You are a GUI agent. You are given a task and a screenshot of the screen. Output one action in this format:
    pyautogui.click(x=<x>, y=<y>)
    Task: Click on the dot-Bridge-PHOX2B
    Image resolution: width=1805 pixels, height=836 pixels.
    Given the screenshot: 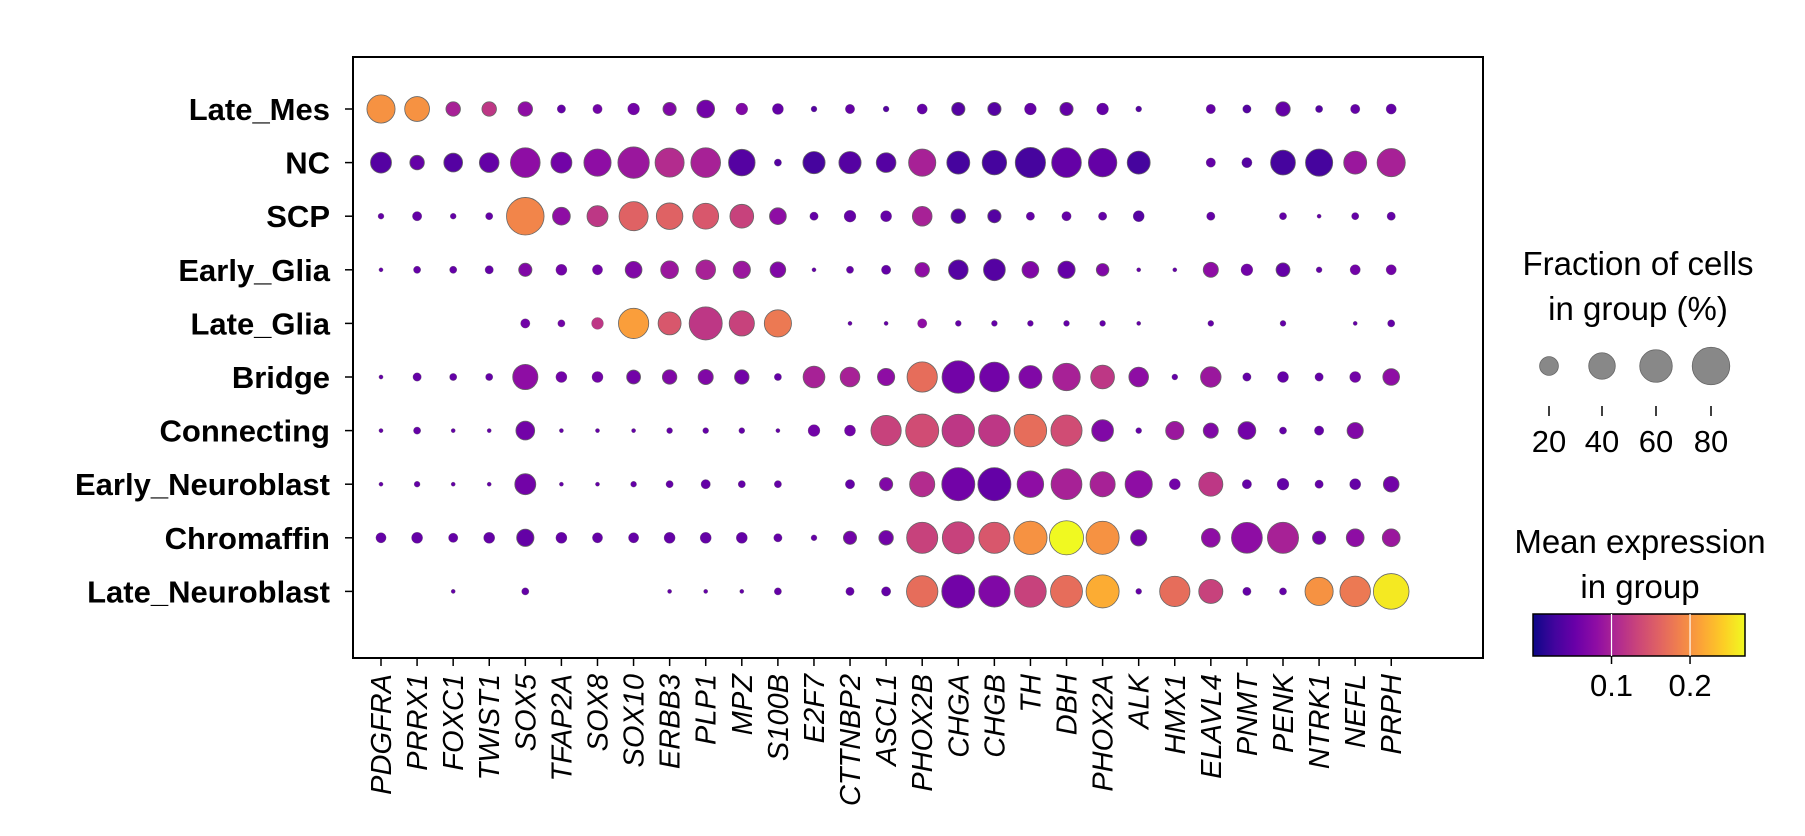 What is the action you would take?
    pyautogui.click(x=922, y=377)
    